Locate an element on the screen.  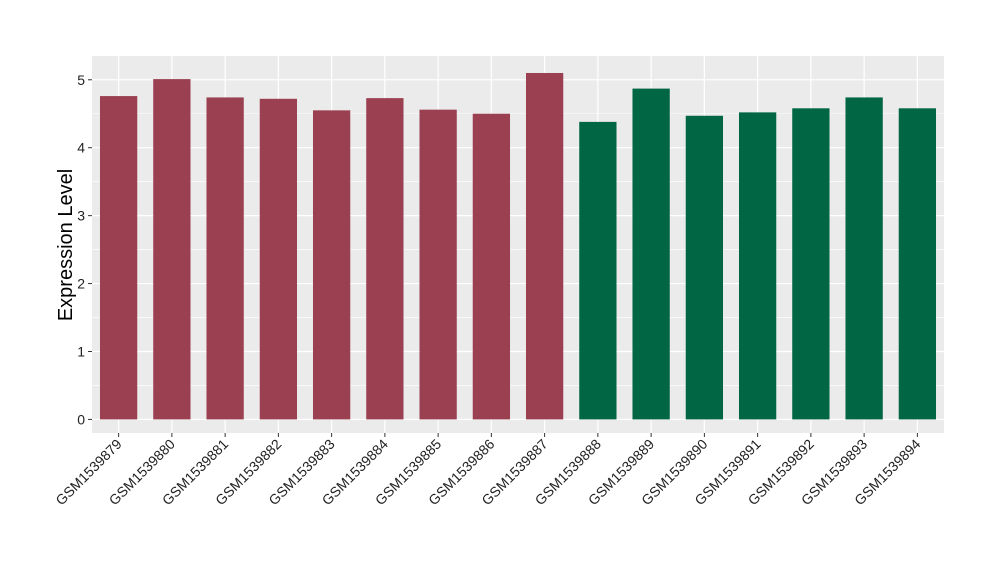
y-tick-label: 1 is located at coordinates (81, 351).